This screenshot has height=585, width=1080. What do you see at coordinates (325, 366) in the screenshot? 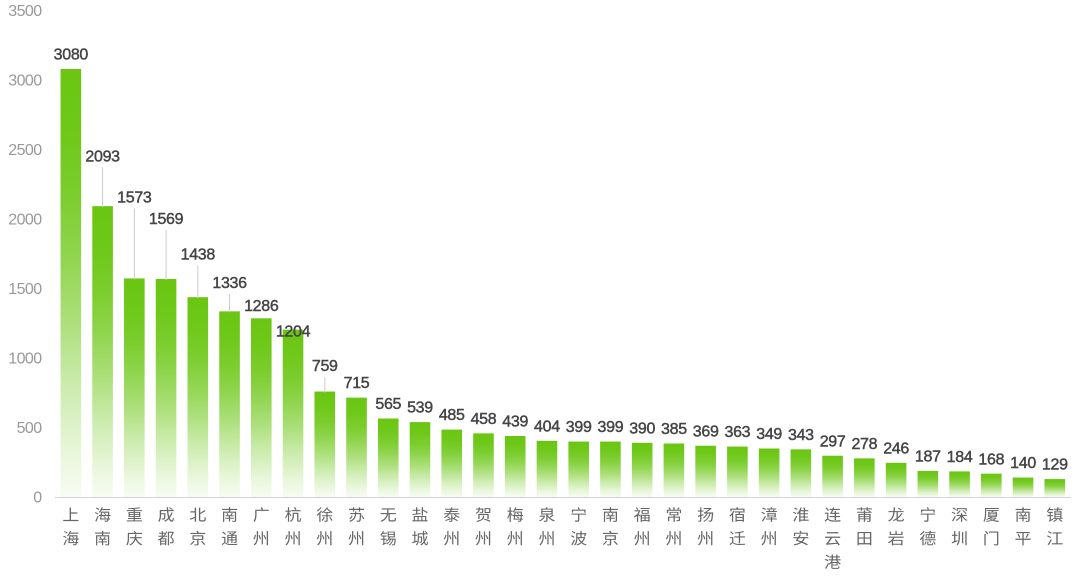
I see `svg-text: 759` at bounding box center [325, 366].